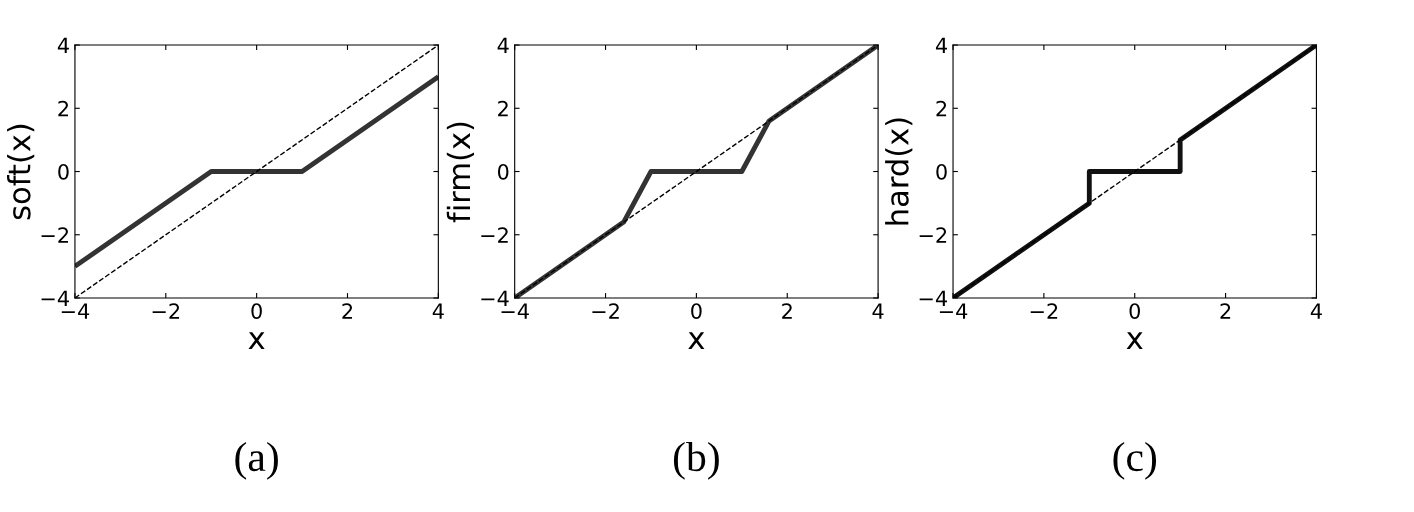 Image resolution: width=1414 pixels, height=512 pixels. Describe the element at coordinates (1135, 460) in the screenshot. I see `text: (c)` at that location.